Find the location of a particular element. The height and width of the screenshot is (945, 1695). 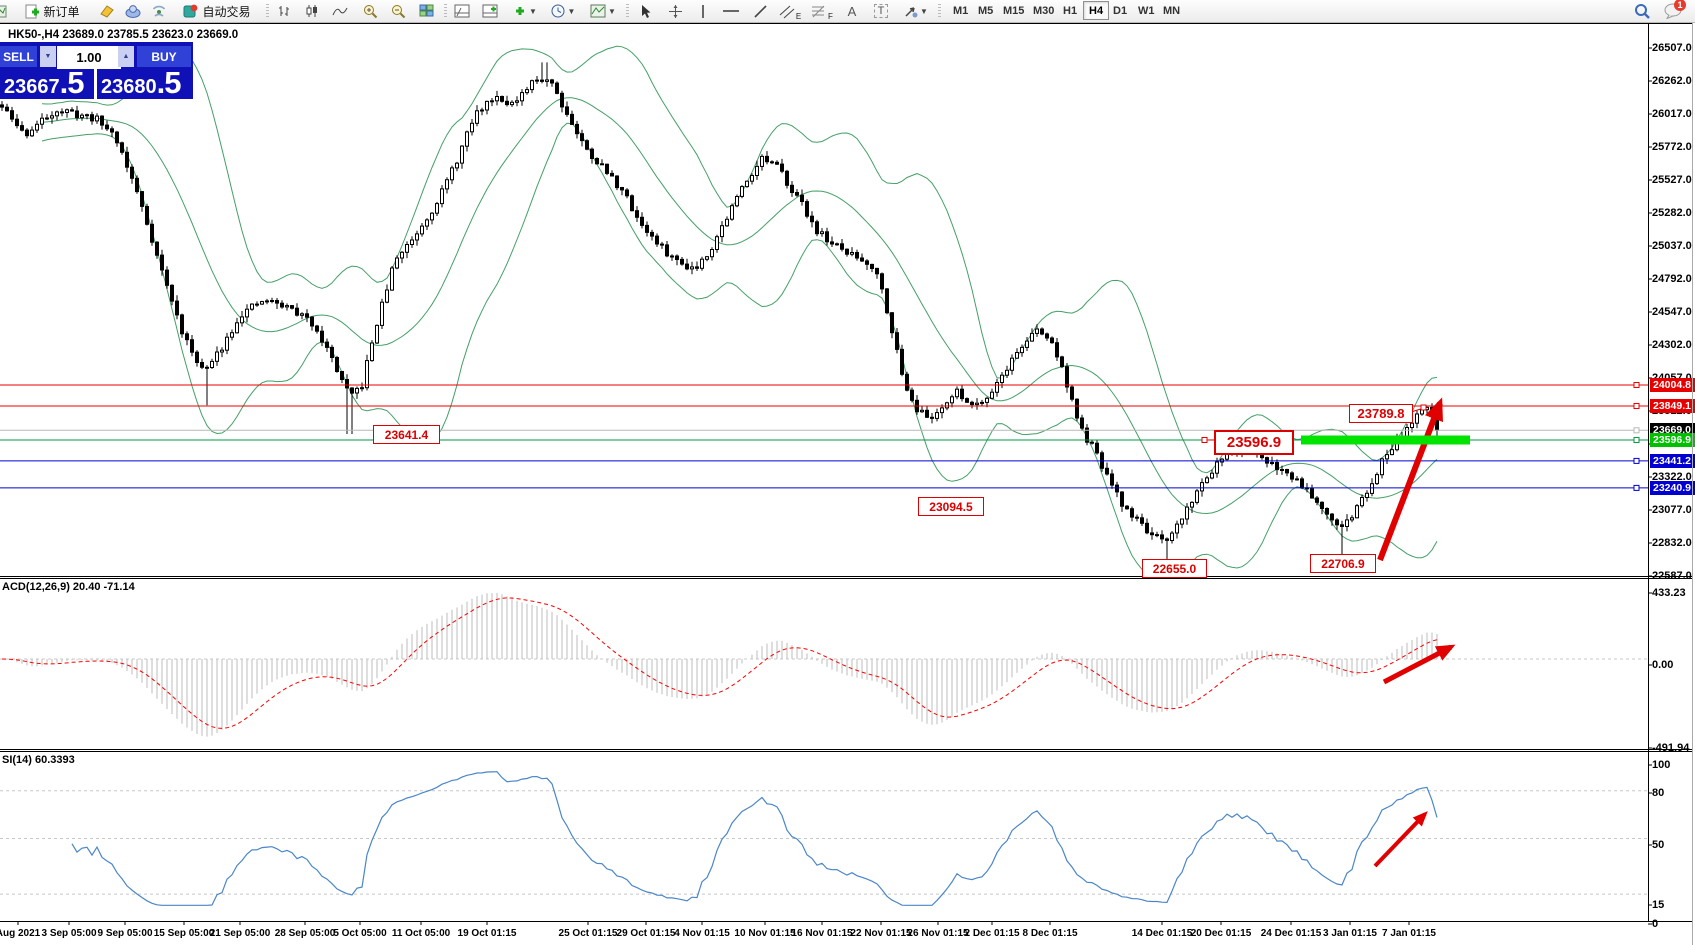

timeframe-m5: M5 is located at coordinates (986, 10).